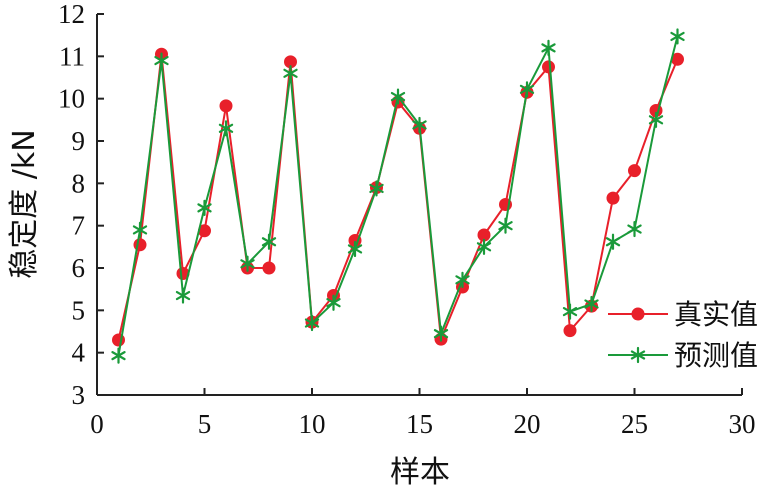  What do you see at coordinates (79, 395) in the screenshot?
I see `y-tick-label: 3` at bounding box center [79, 395].